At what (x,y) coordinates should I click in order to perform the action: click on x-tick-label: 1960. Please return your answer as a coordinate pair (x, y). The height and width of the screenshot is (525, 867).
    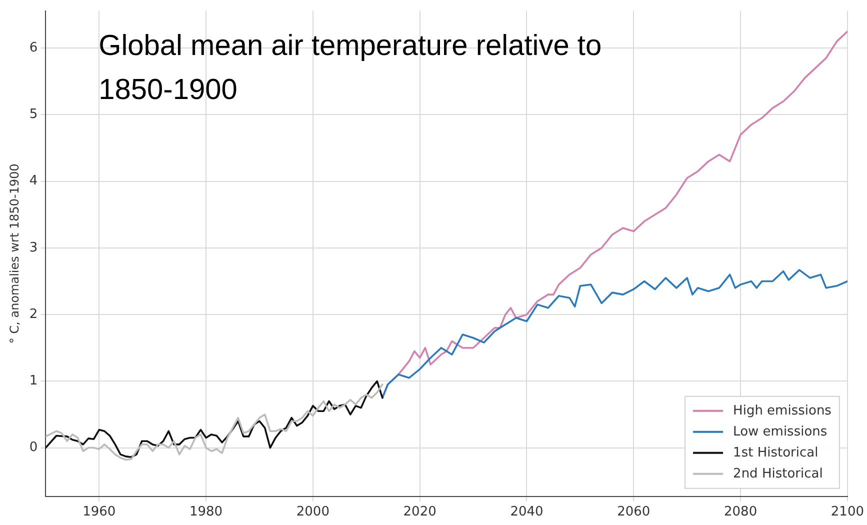
    Looking at the image, I should click on (99, 512).